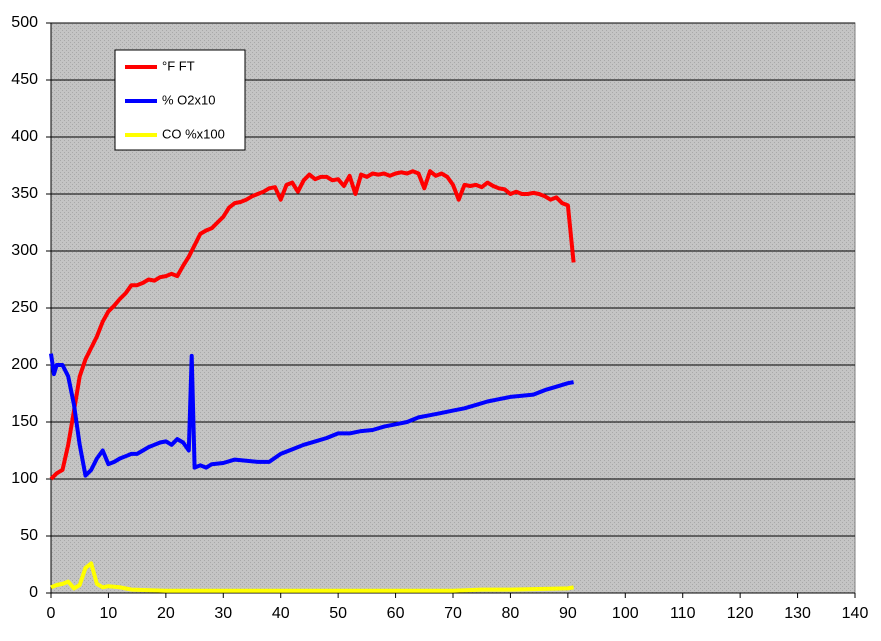  What do you see at coordinates (24, 478) in the screenshot?
I see `y-tick-label: 100` at bounding box center [24, 478].